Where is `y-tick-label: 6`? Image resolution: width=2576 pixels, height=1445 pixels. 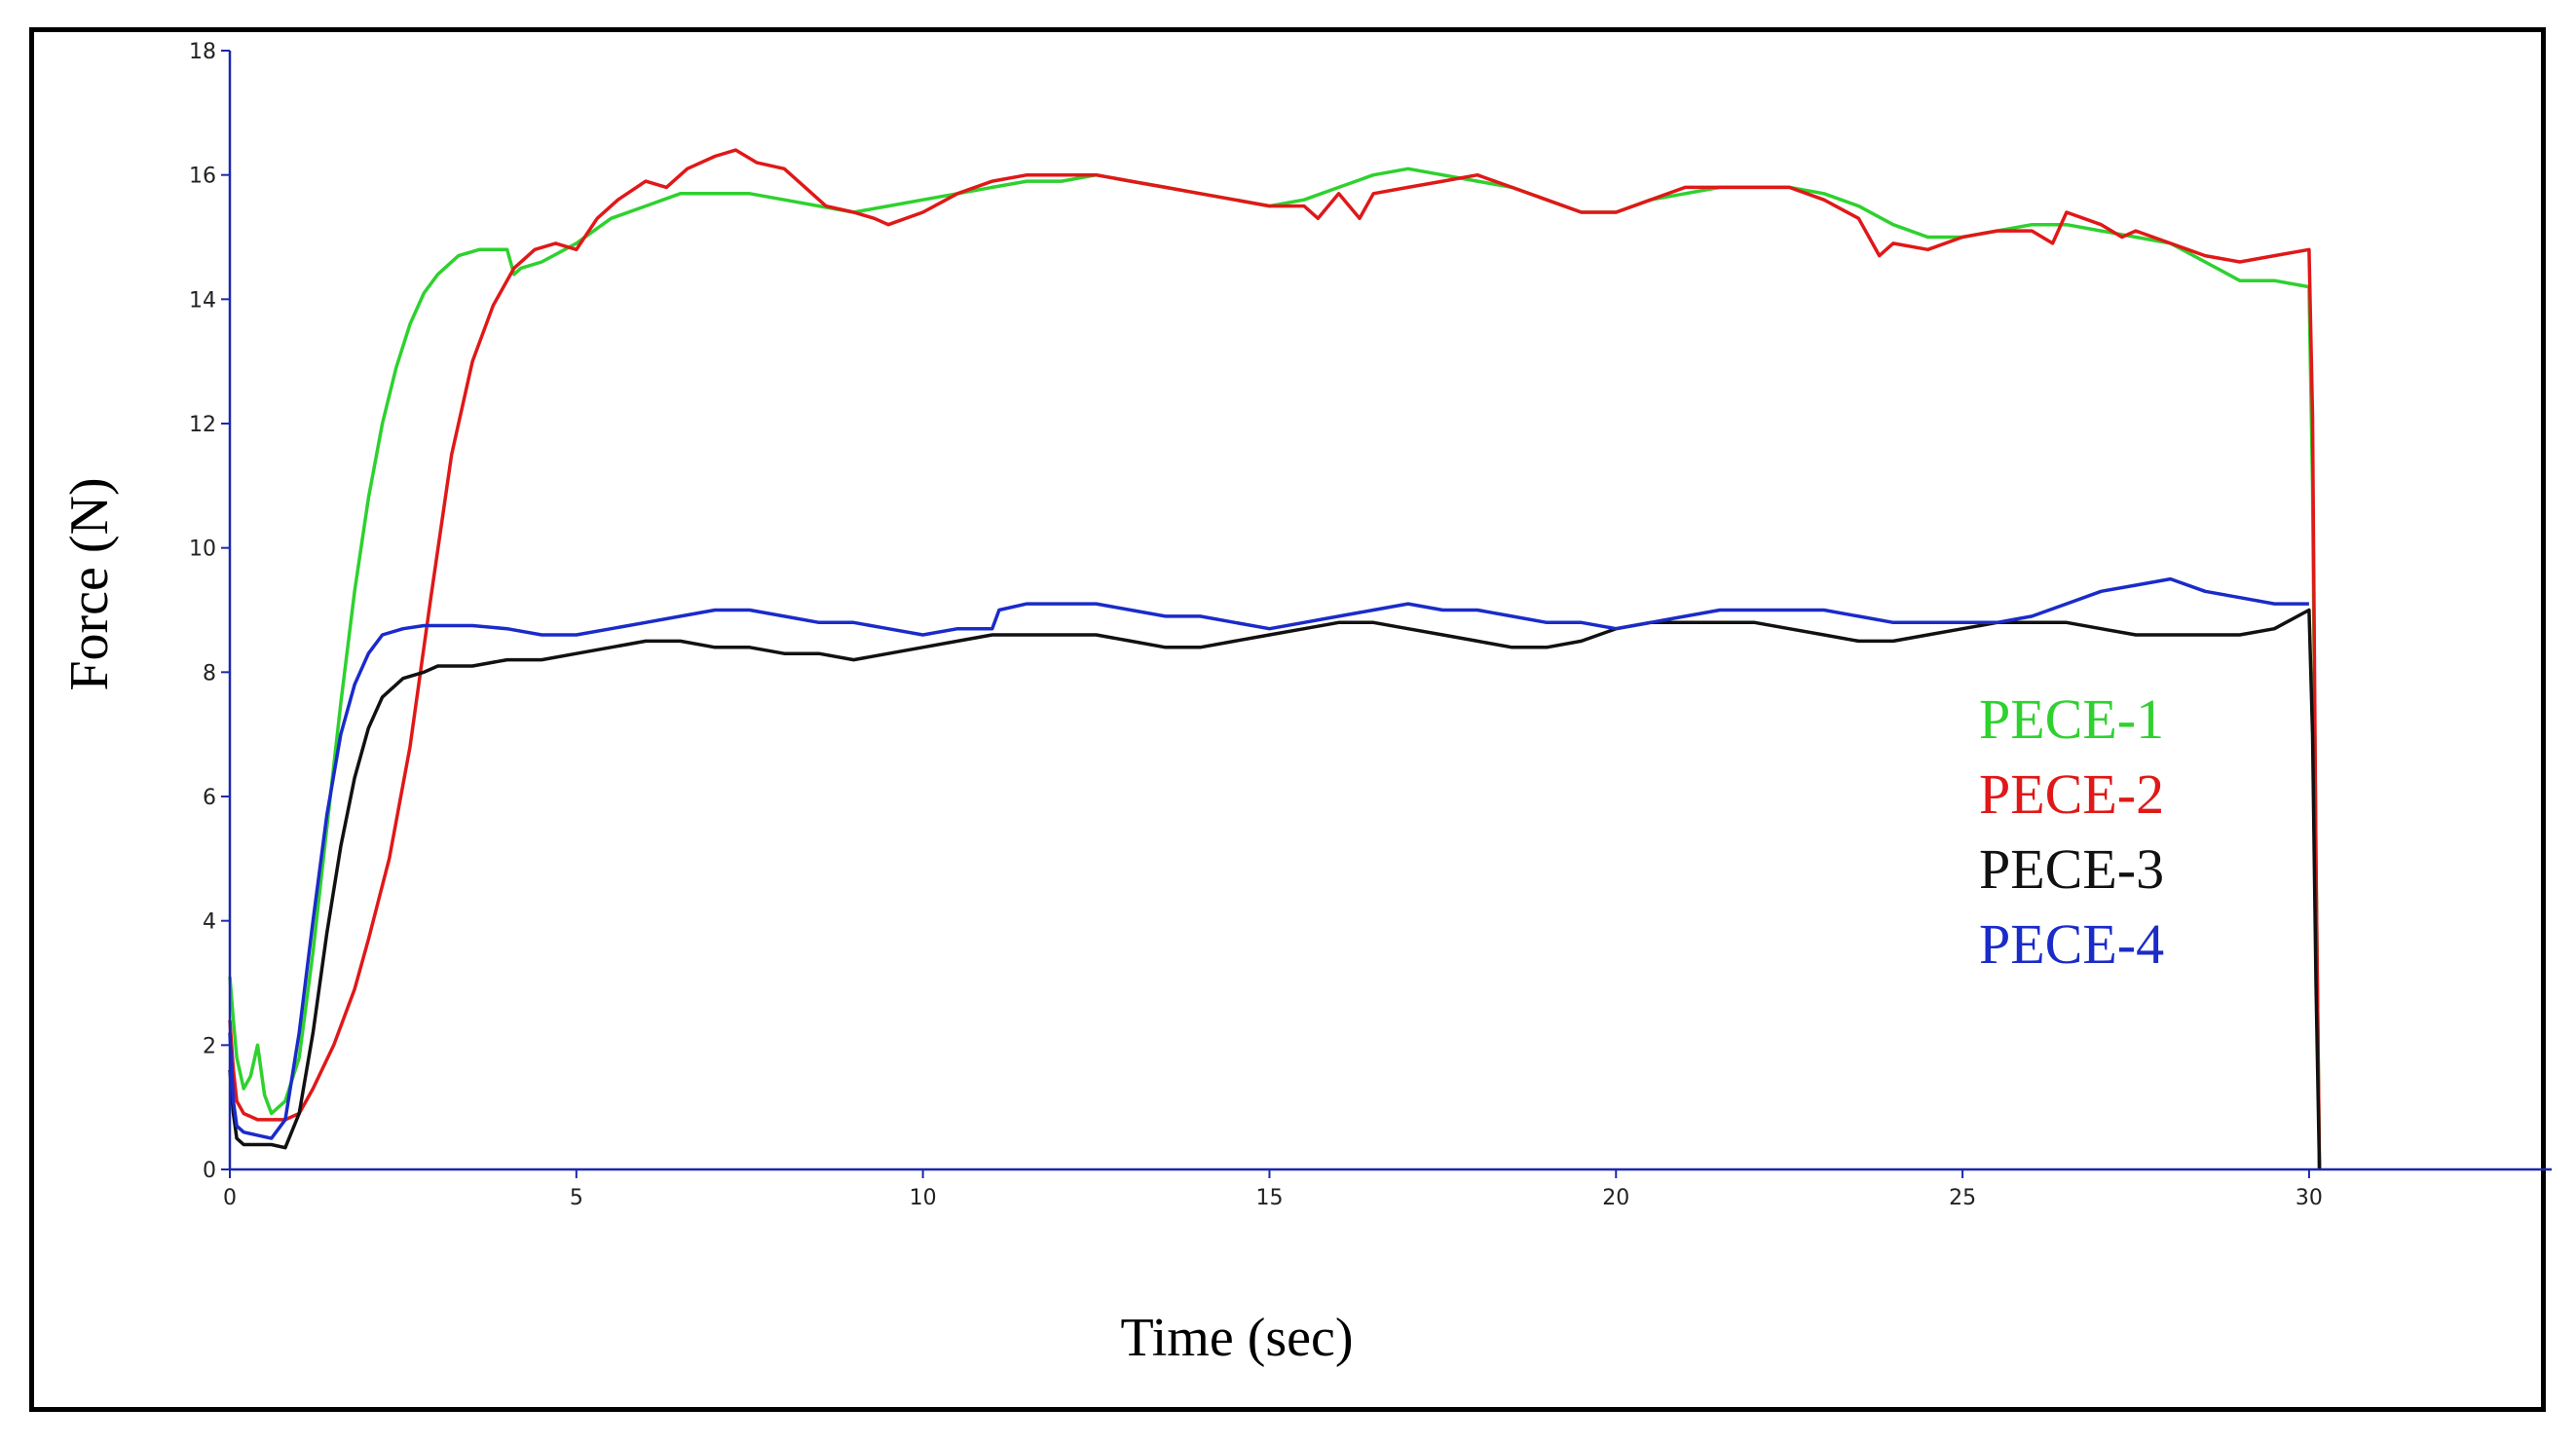
y-tick-label: 6 is located at coordinates (209, 798).